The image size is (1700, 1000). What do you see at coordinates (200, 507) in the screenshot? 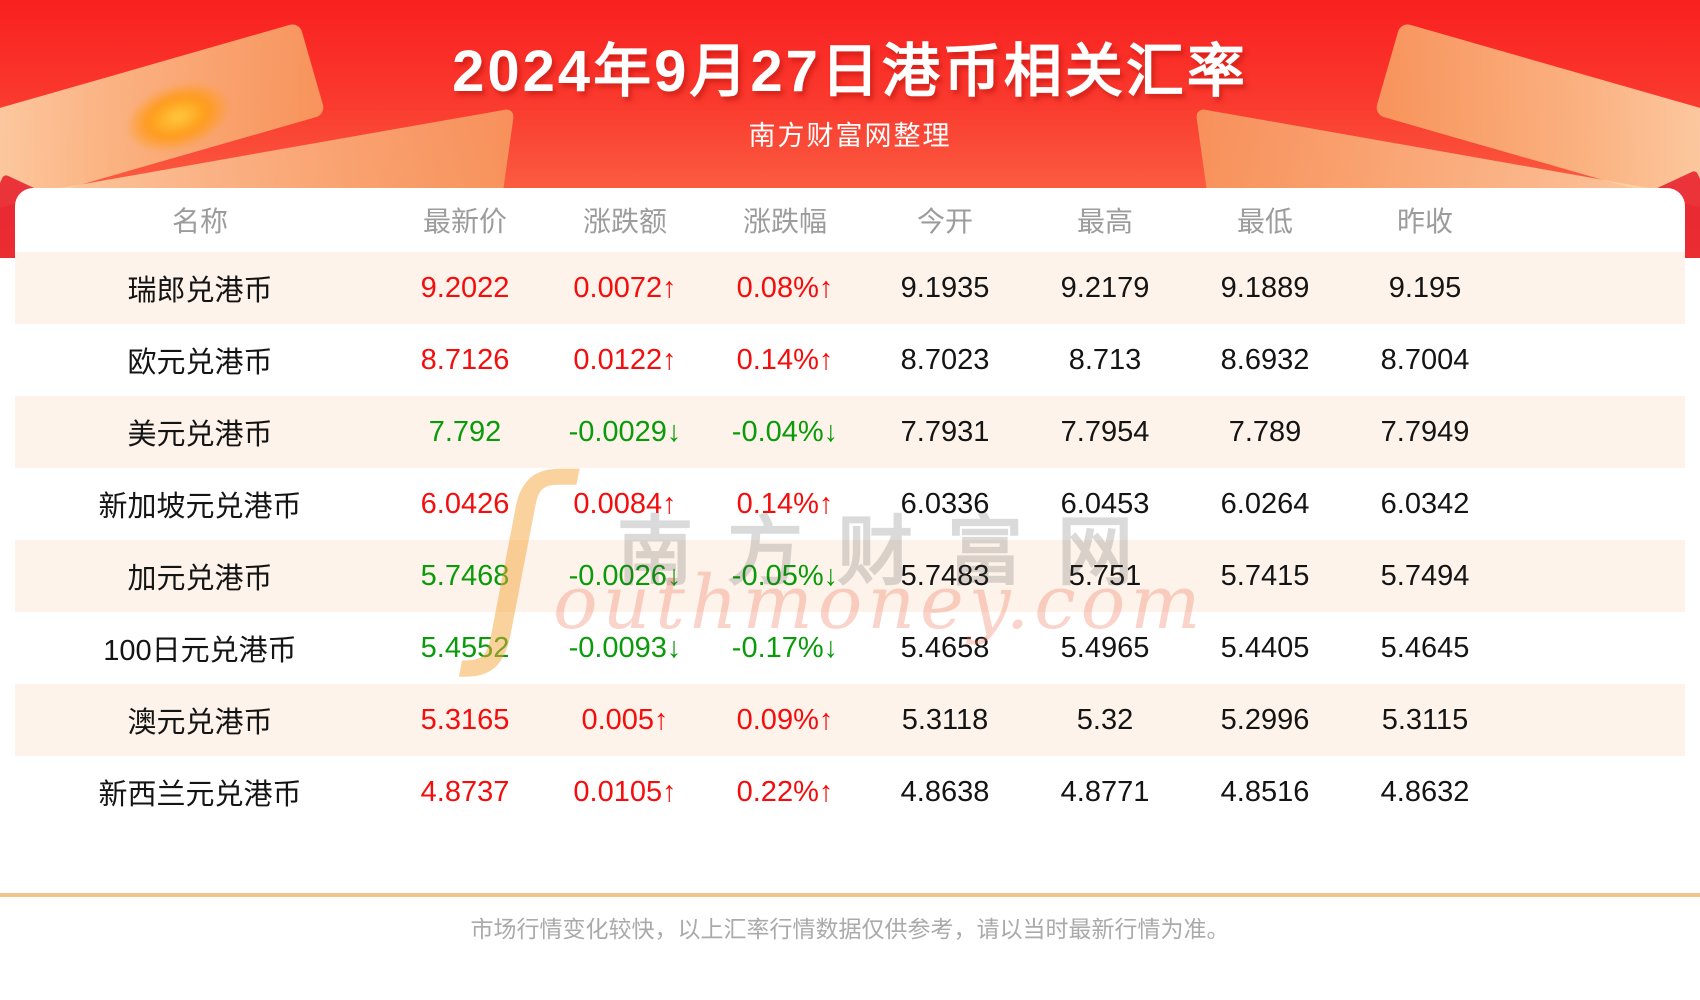
I see `cell-name: 新加坡元兑港币` at bounding box center [200, 507].